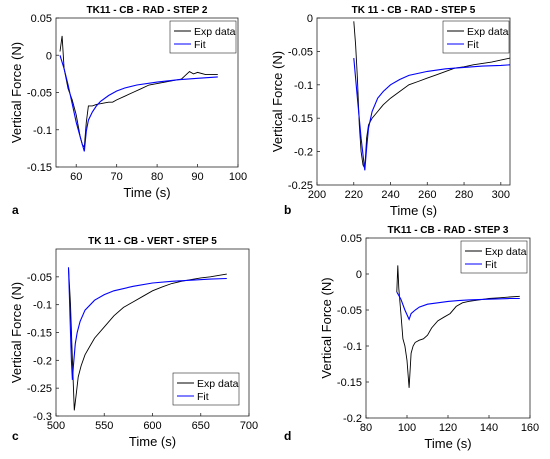 Image resolution: width=550 pixels, height=459 pixels. I want to click on x-tick-label: 240, so click(390, 195).